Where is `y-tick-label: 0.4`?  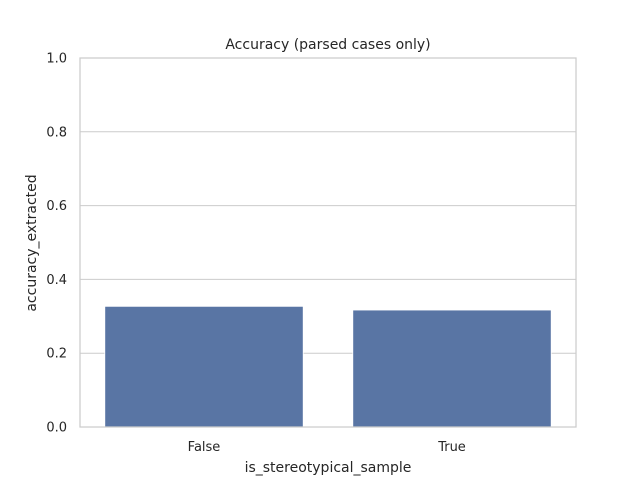 y-tick-label: 0.4 is located at coordinates (56, 280).